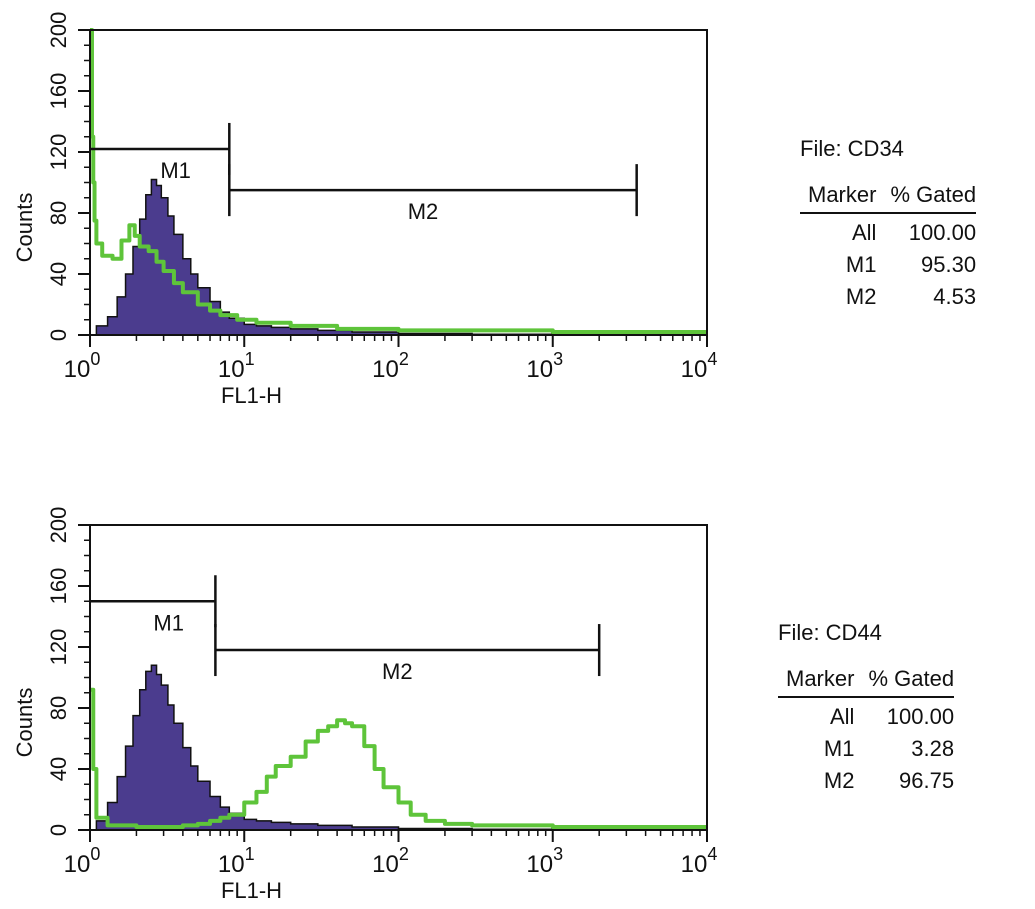  Describe the element at coordinates (852, 148) in the screenshot. I see `file-label: File: CD34` at that location.